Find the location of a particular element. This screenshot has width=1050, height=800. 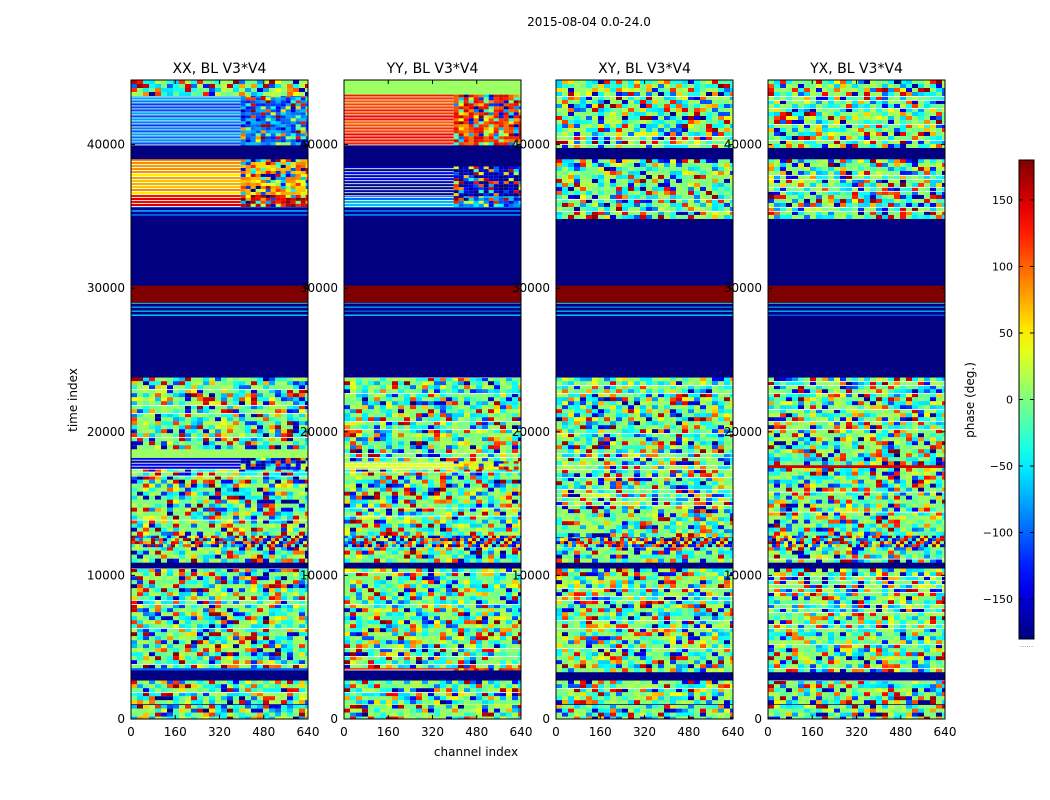

colorbar-tick-label: 100 is located at coordinates (1002, 266).